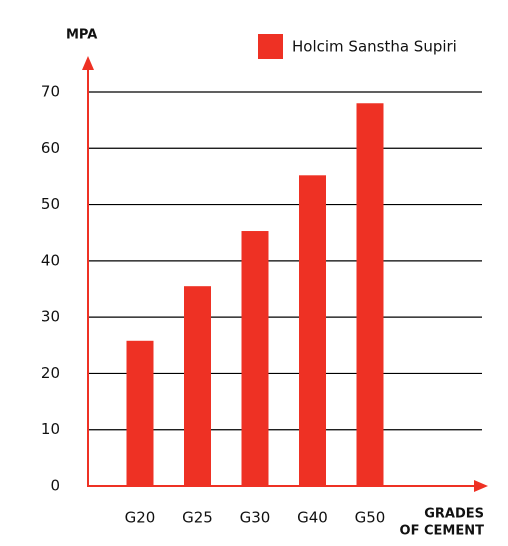  I want to click on y-axis-arrow, so click(88, 63).